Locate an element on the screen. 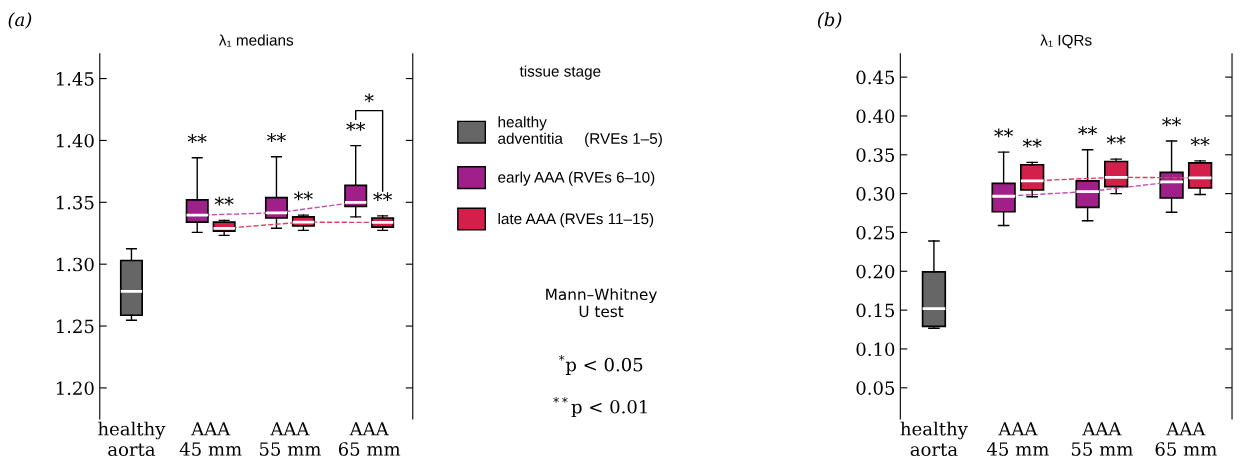 The image size is (1247, 468). text: $^{*}$p < 0.05 is located at coordinates (600, 364).